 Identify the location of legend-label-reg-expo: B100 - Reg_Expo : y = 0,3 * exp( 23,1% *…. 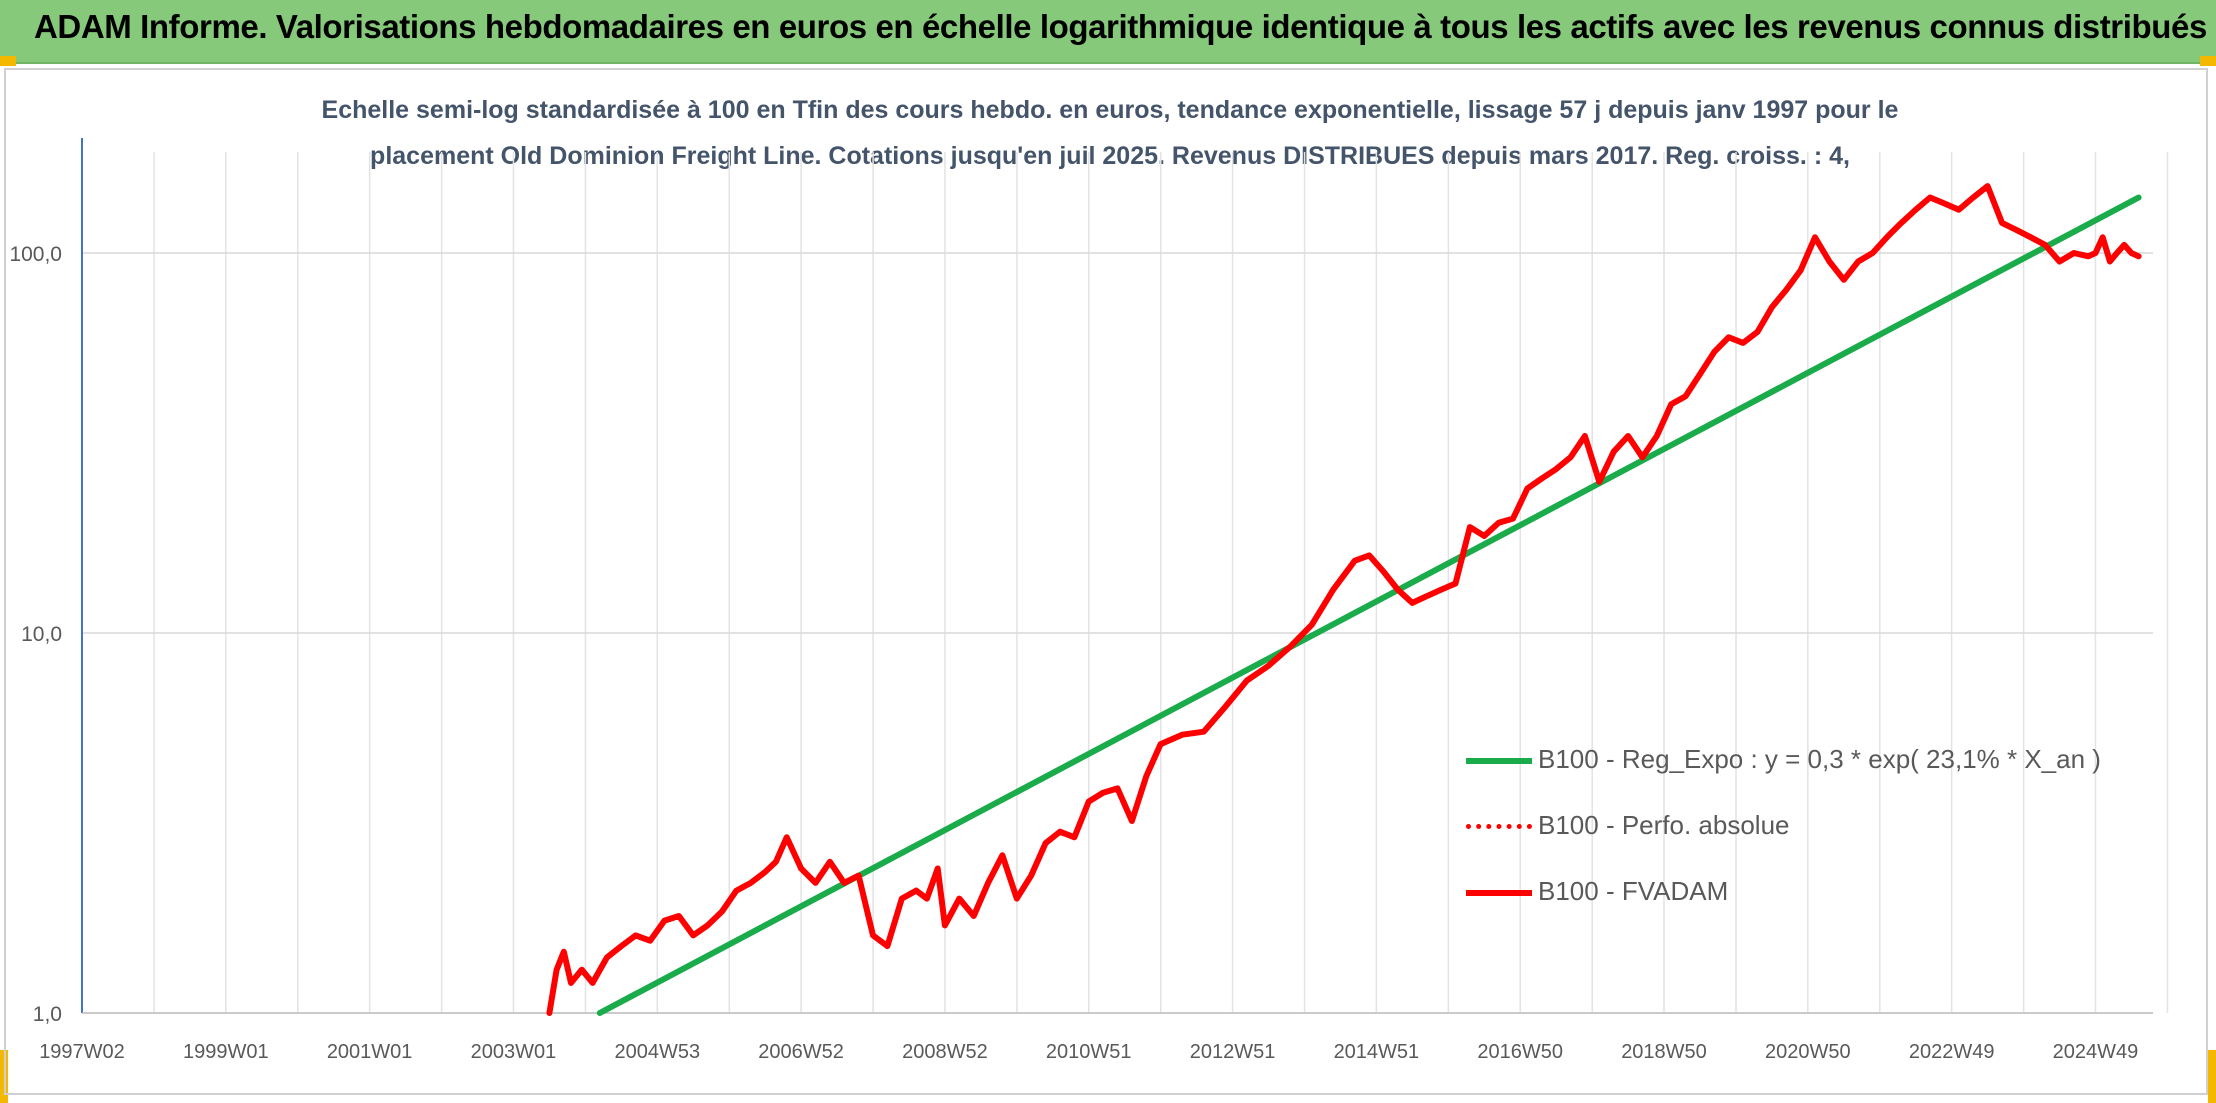
(1819, 759).